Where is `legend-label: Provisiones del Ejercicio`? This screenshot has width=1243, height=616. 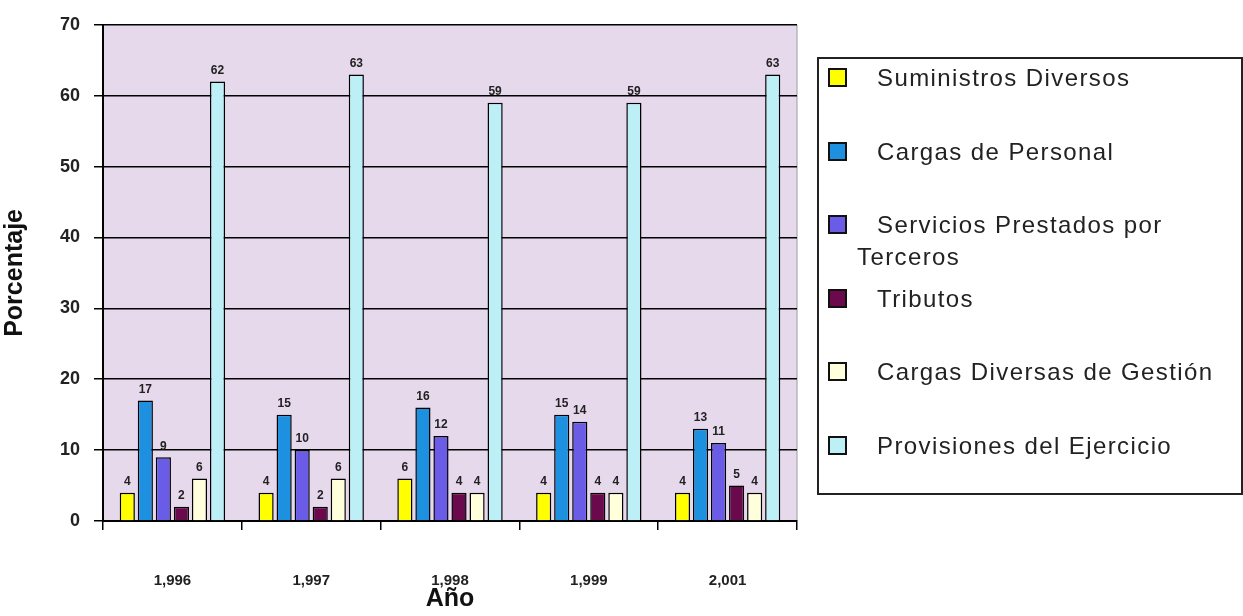 legend-label: Provisiones del Ejercicio is located at coordinates (1025, 445).